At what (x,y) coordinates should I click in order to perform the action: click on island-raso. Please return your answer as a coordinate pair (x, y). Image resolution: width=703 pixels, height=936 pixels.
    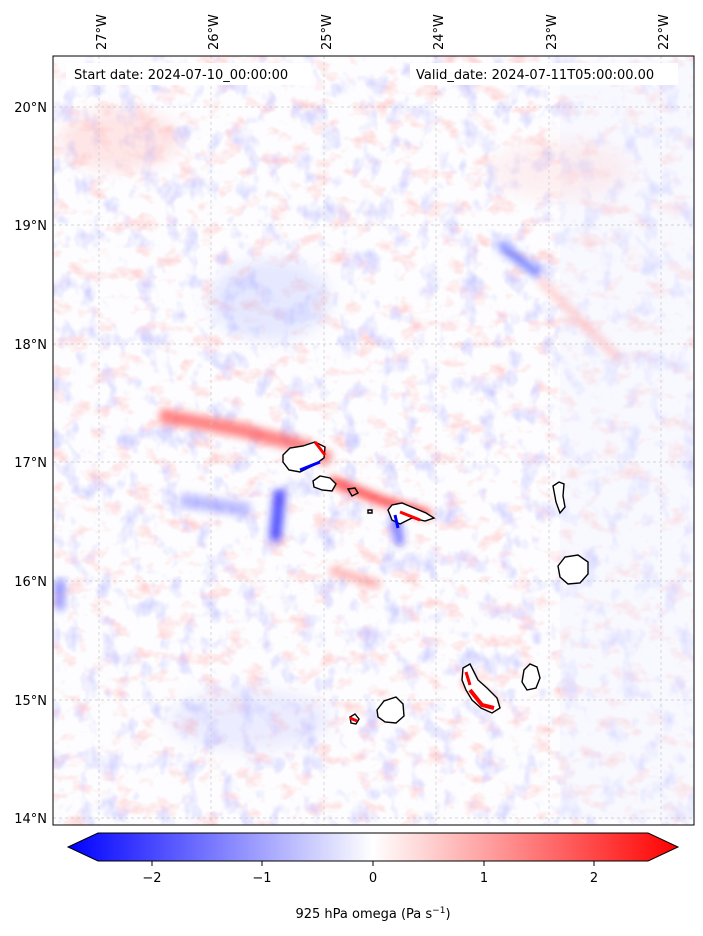
    Looking at the image, I should click on (370, 511).